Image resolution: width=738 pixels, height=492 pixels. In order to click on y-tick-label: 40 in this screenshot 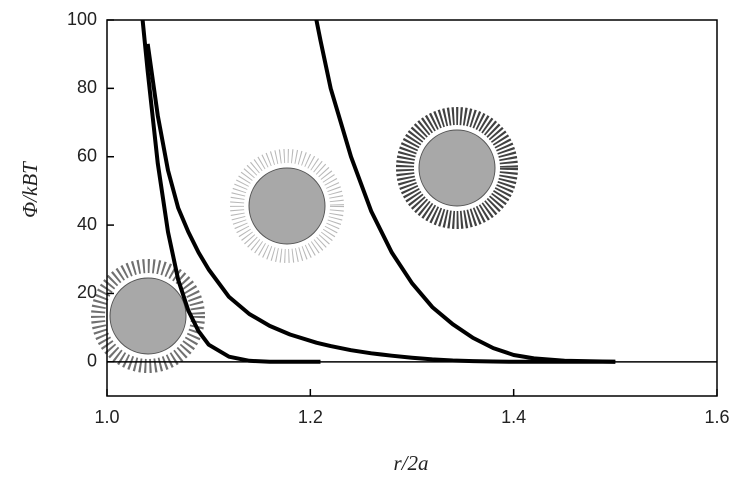, I will do `click(87, 224)`.